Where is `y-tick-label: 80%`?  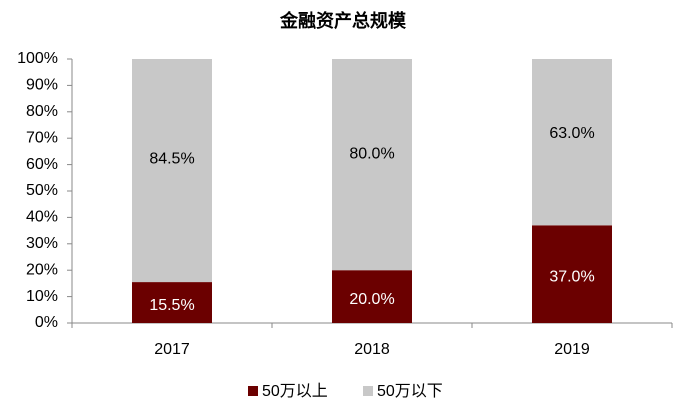 y-tick-label: 80% is located at coordinates (42, 111).